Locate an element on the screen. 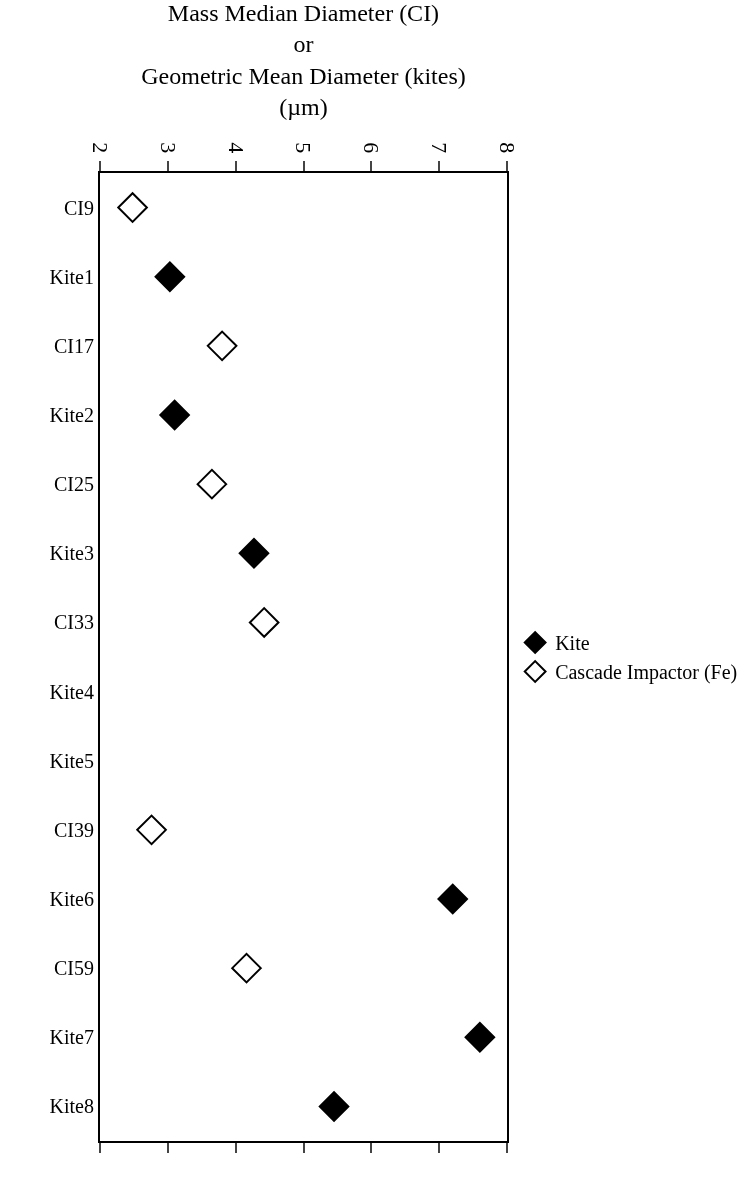 The height and width of the screenshot is (1181, 755). x-tick-label: 7 is located at coordinates (440, 148).